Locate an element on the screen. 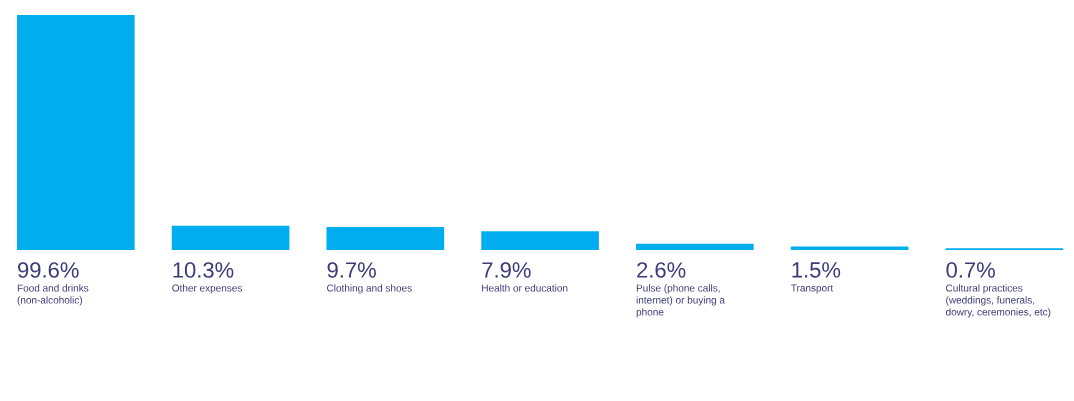  x-tick-label: Other expenses is located at coordinates (207, 289).